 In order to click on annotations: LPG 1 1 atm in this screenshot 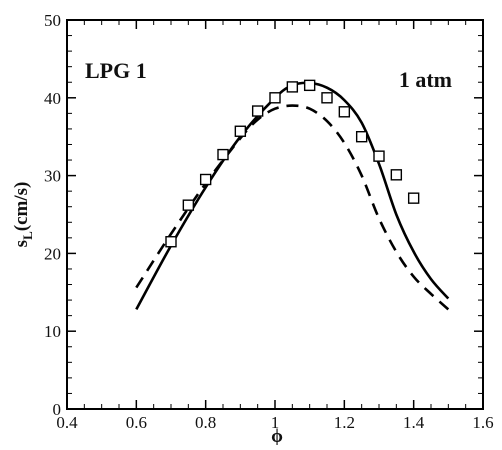, I will do `click(268, 75)`.